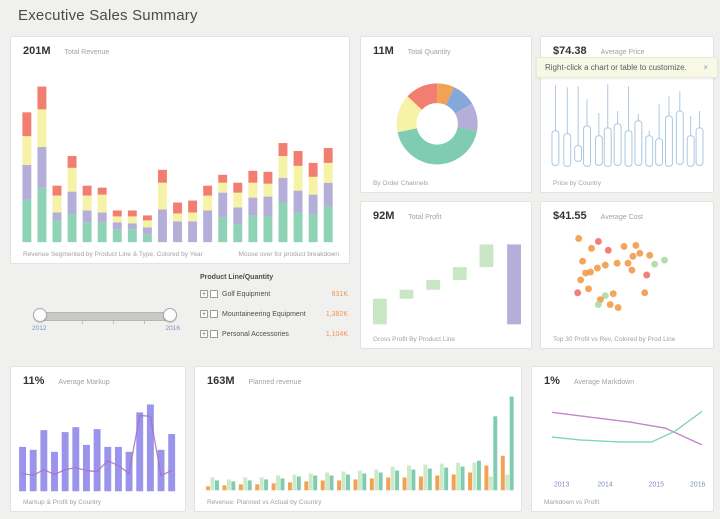  What do you see at coordinates (84, 382) in the screenshot?
I see `kpi-label-average-markup: Average Markup` at bounding box center [84, 382].